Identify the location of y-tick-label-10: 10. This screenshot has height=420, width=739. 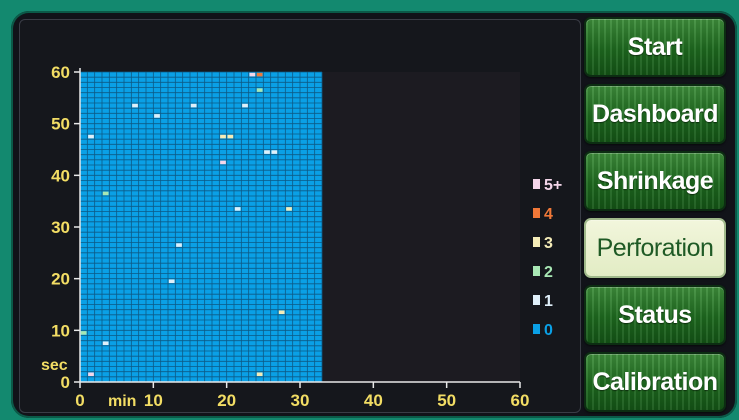
(60, 330).